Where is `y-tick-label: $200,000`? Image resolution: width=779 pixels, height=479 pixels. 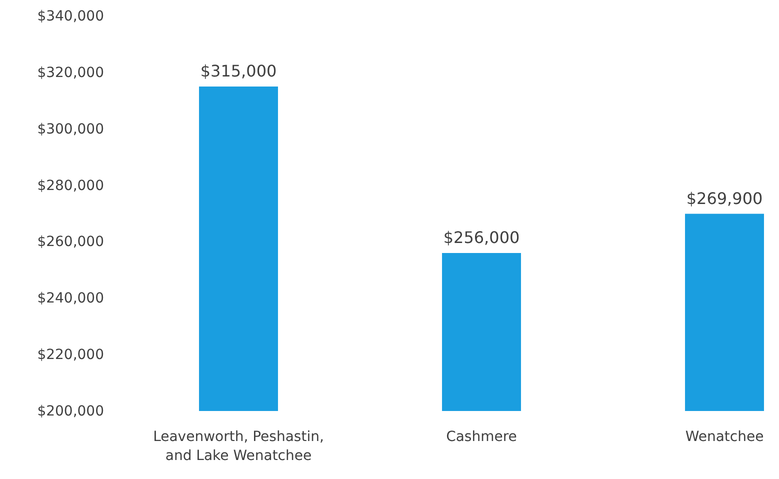
y-tick-label: $200,000 is located at coordinates (70, 411).